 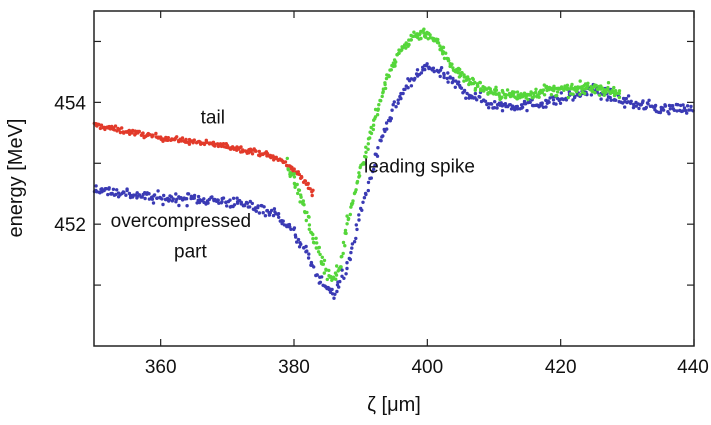 What do you see at coordinates (394, 405) in the screenshot?
I see `x-axis-title: ζ [μm]` at bounding box center [394, 405].